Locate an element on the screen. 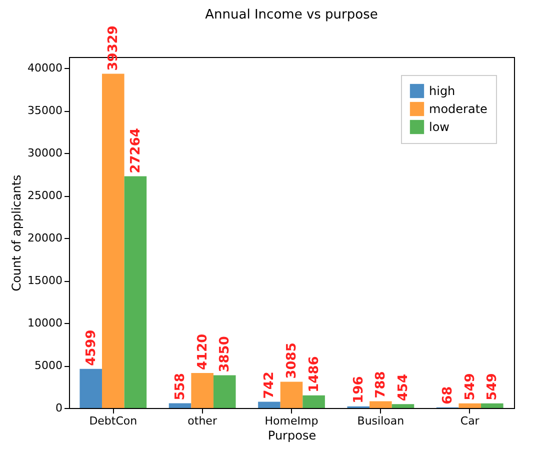 The image size is (544, 462). legend-label: high is located at coordinates (442, 91).